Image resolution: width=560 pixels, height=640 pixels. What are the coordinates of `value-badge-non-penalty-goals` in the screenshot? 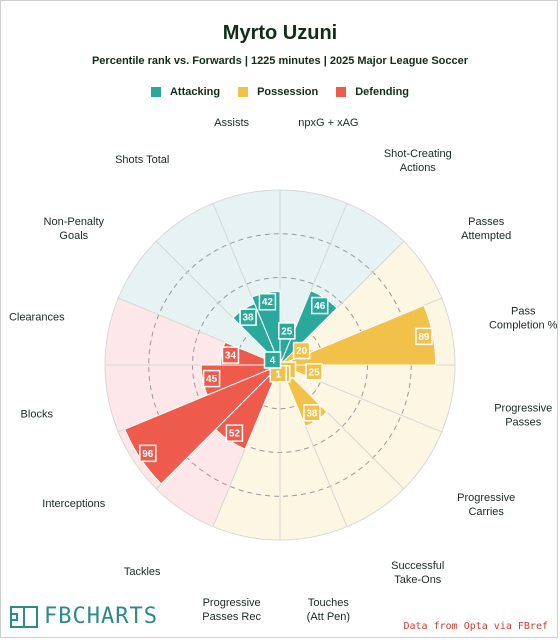 It's located at (272, 360).